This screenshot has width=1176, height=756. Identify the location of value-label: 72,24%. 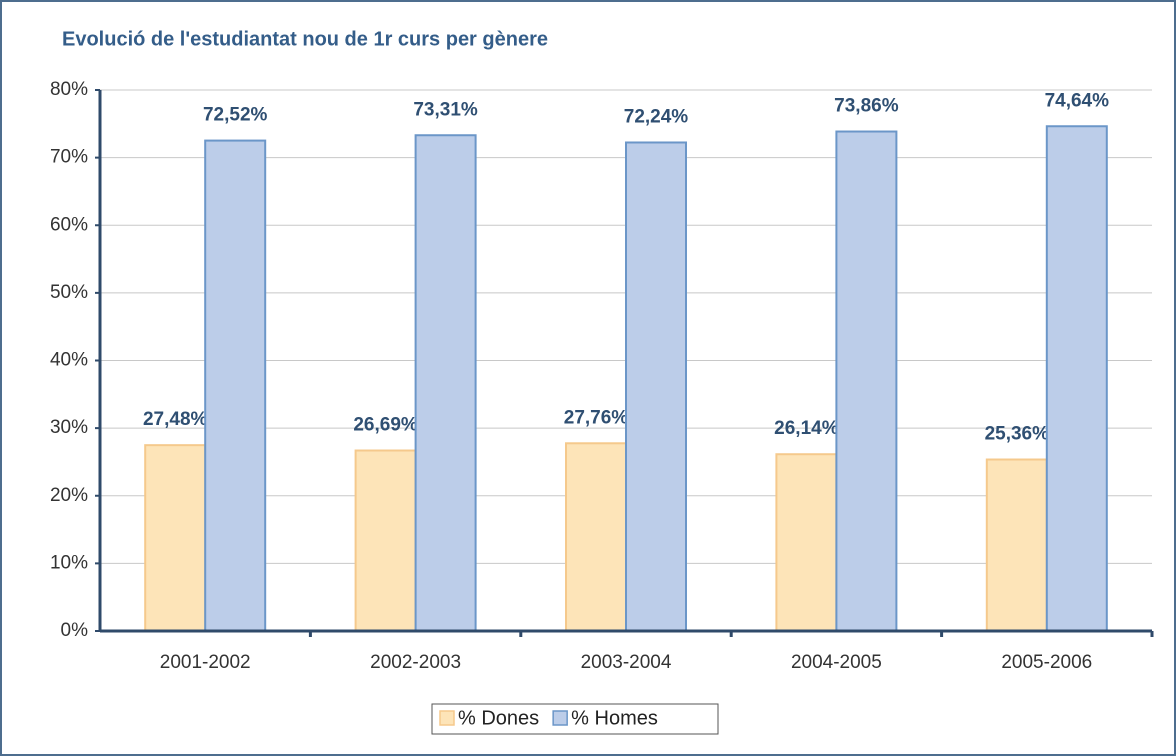
(656, 116).